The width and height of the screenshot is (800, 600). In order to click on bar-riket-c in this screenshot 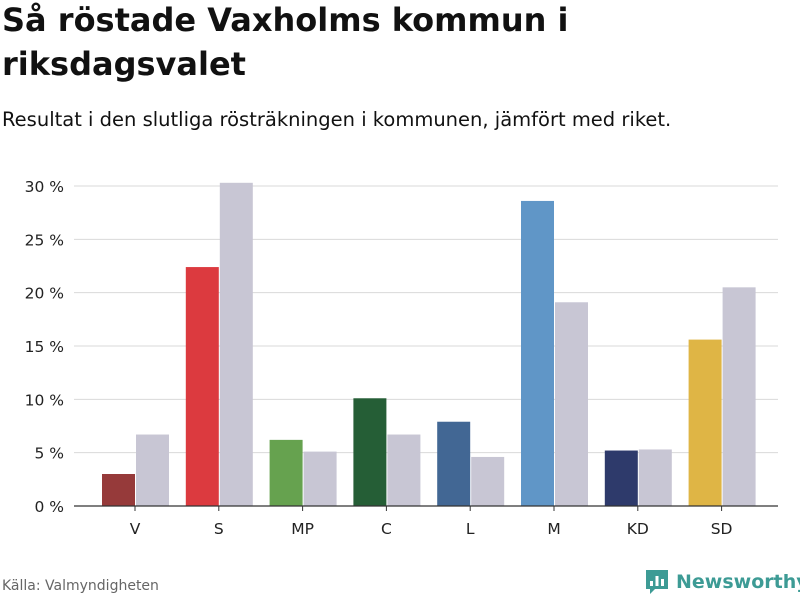, I will do `click(404, 470)`.